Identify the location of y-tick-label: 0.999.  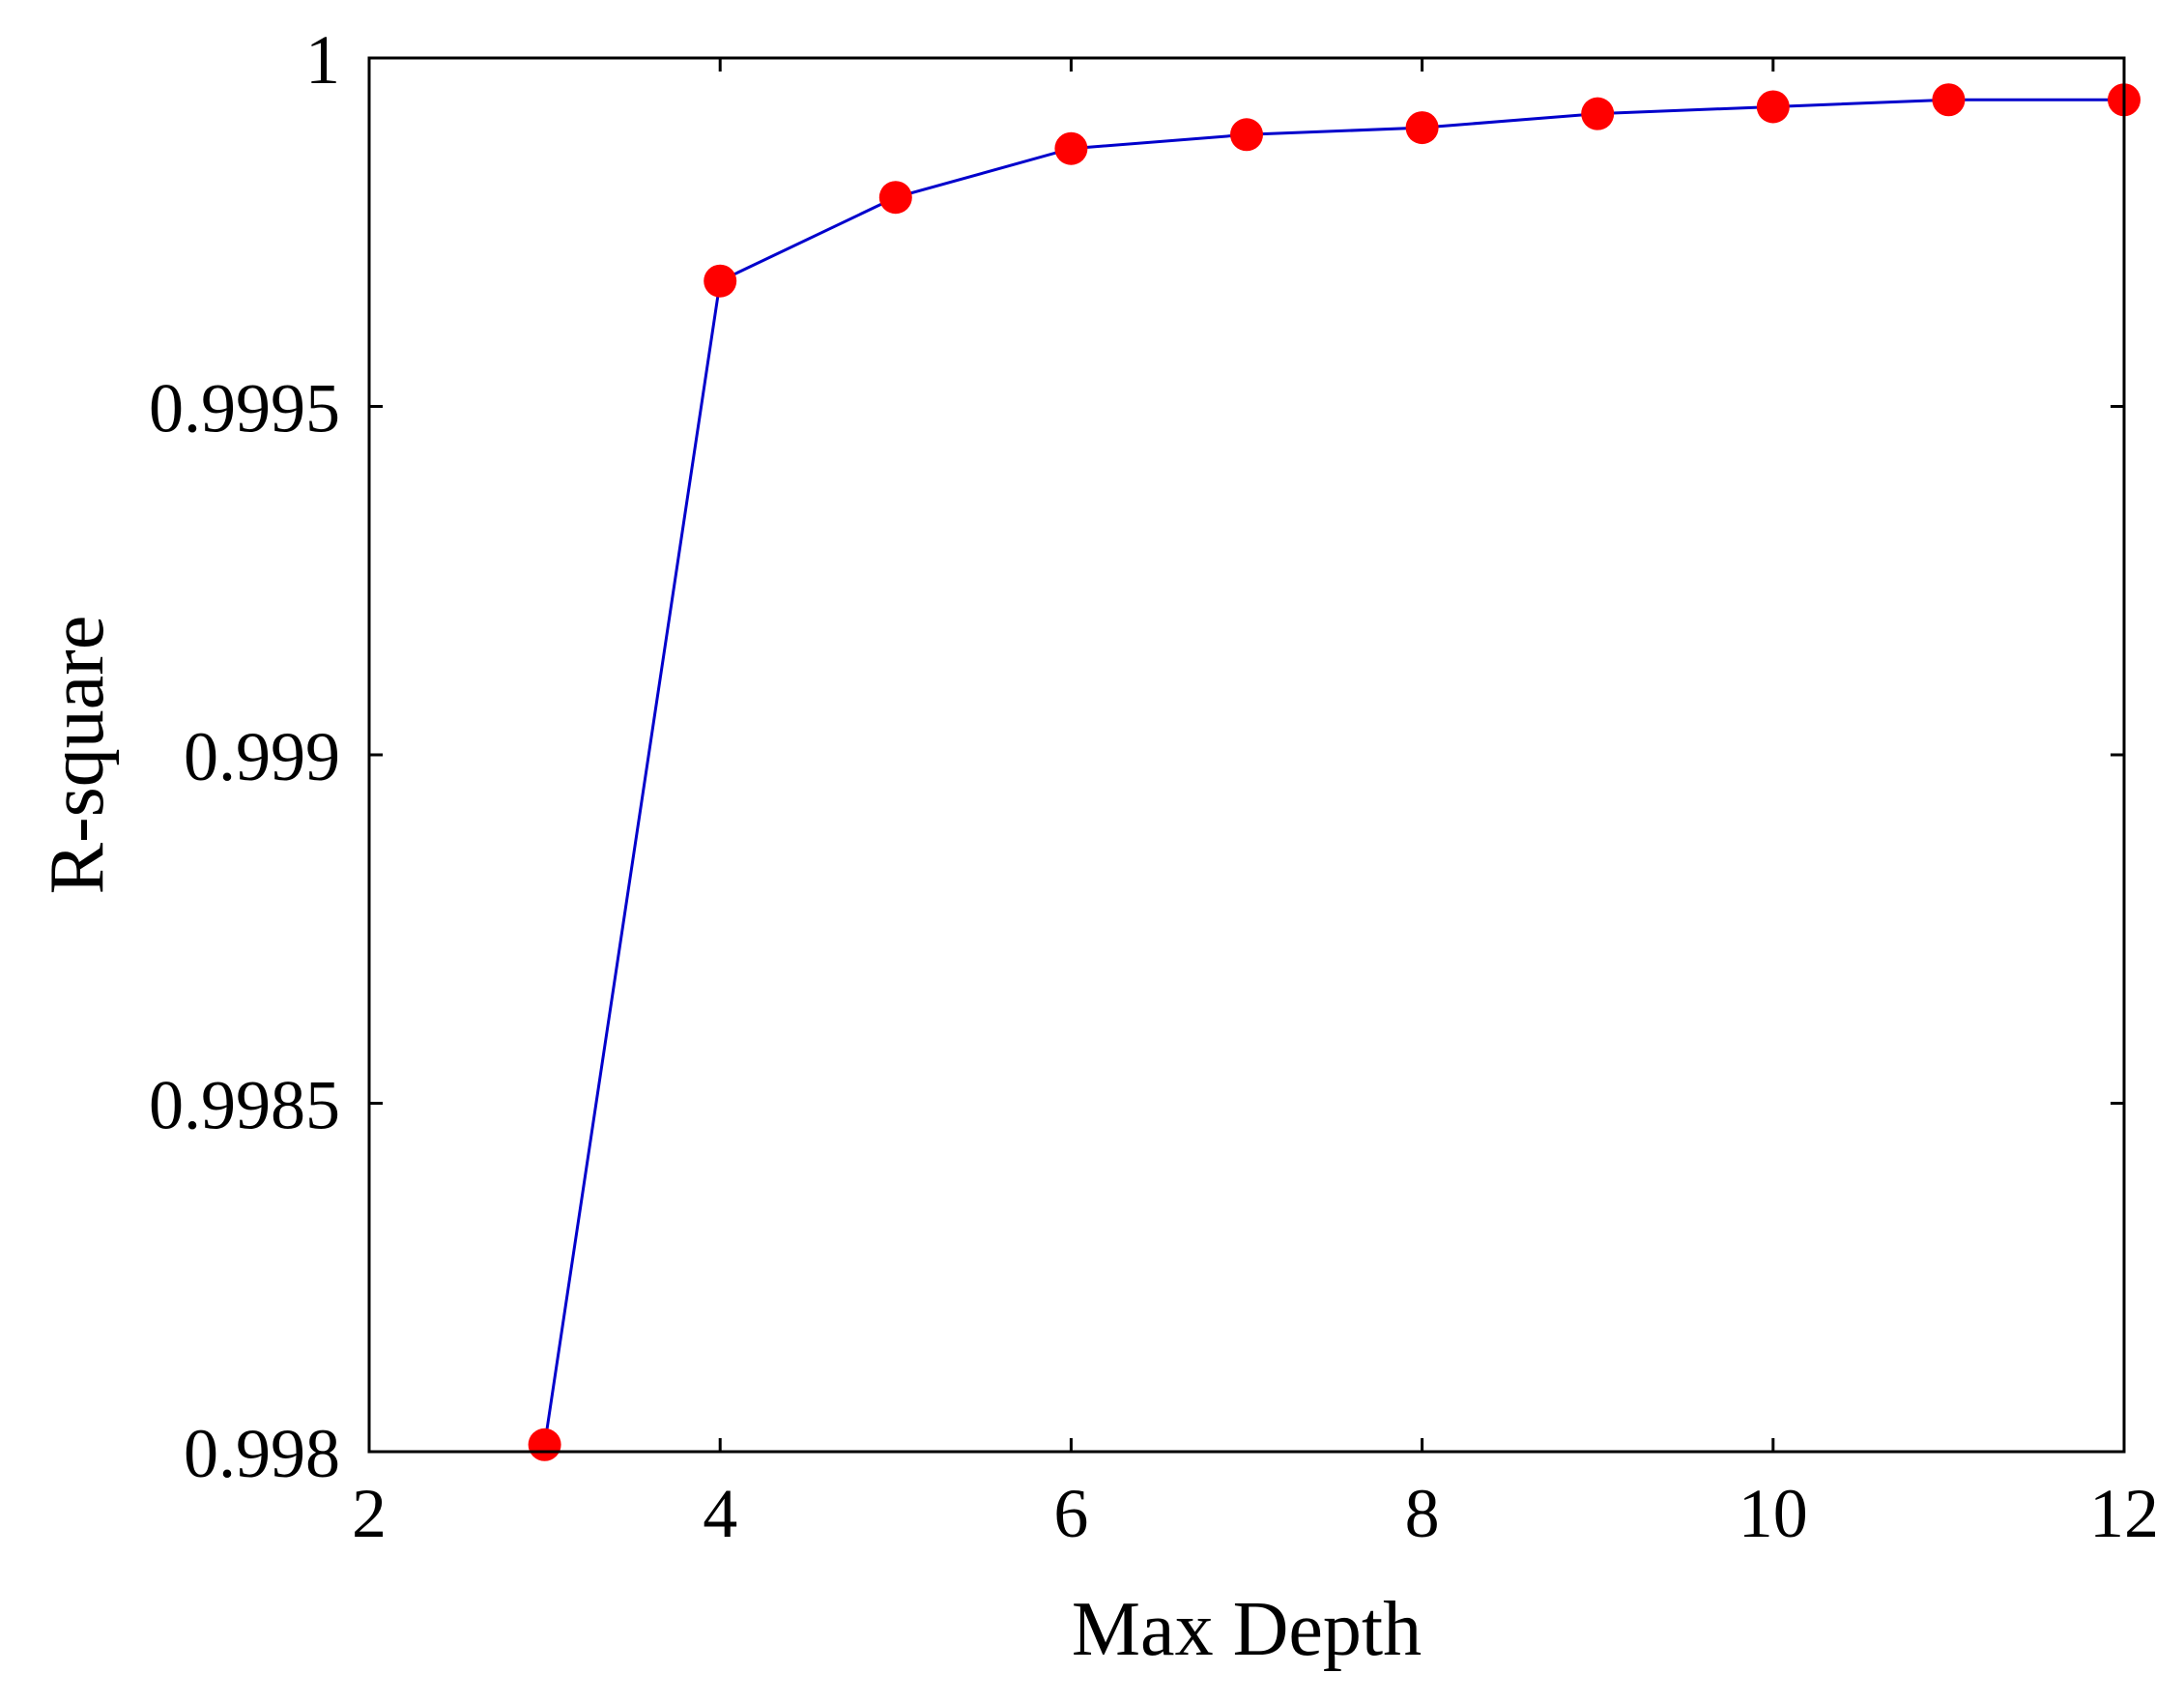
(262, 756).